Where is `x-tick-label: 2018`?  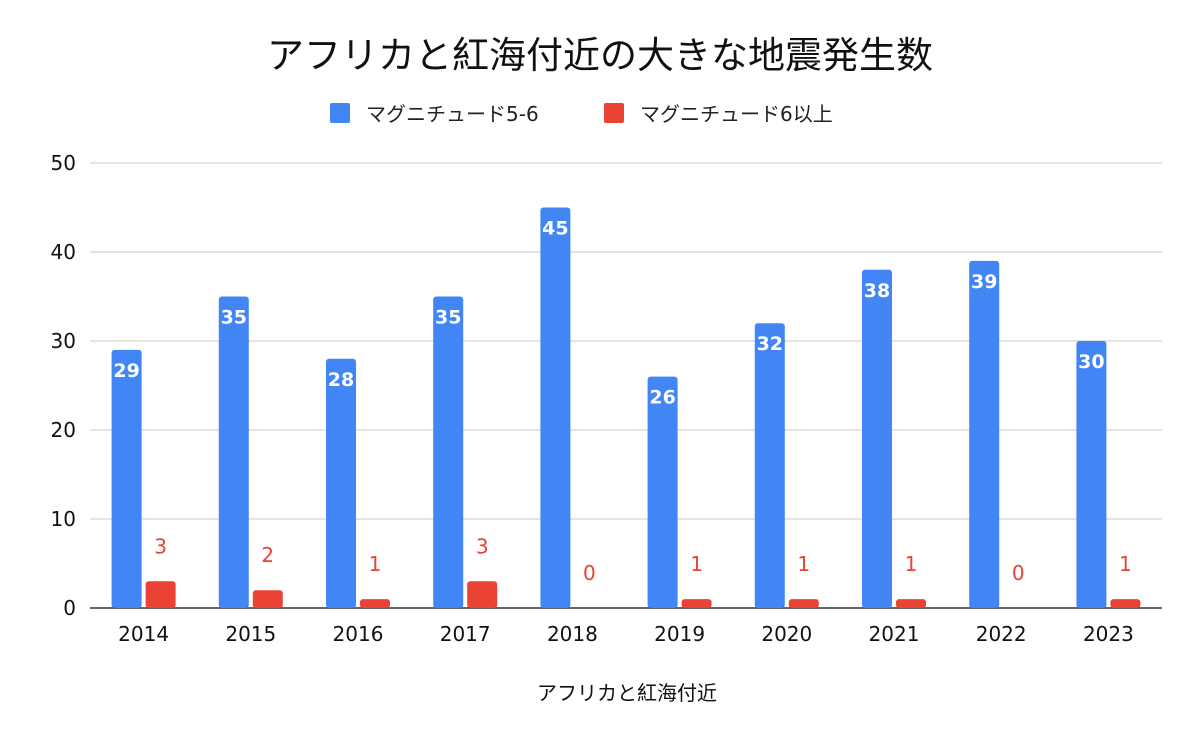
x-tick-label: 2018 is located at coordinates (572, 634).